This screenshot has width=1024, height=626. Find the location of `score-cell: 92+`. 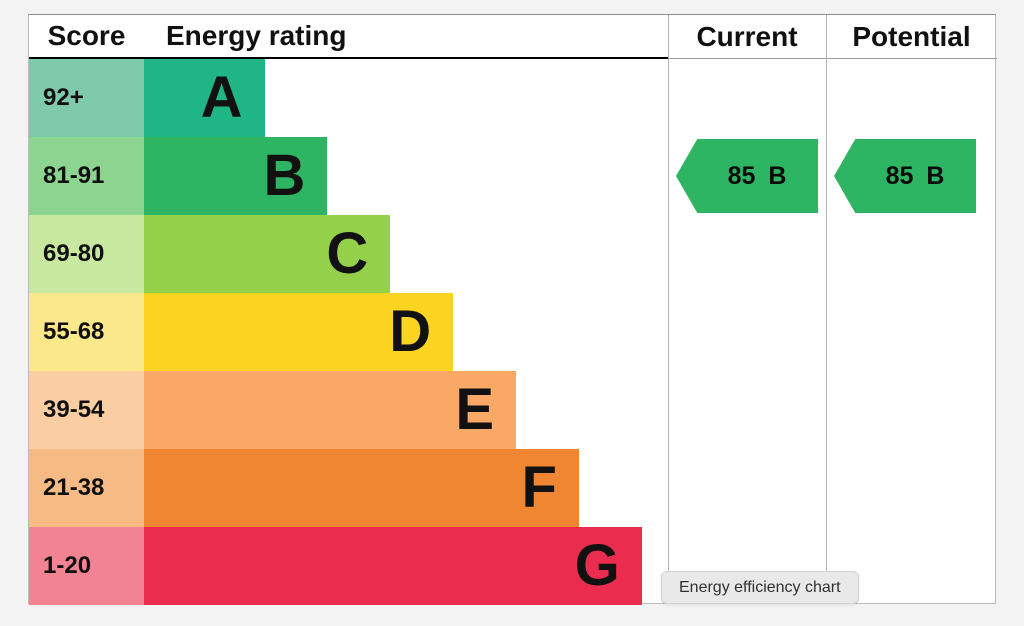

score-cell: 92+ is located at coordinates (86, 98).